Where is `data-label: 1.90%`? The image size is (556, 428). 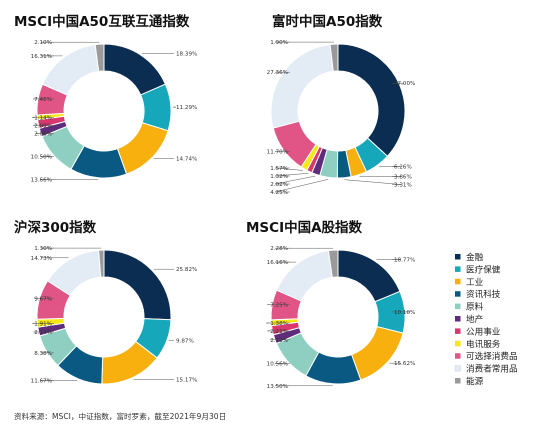 data-label: 1.90% is located at coordinates (279, 43).